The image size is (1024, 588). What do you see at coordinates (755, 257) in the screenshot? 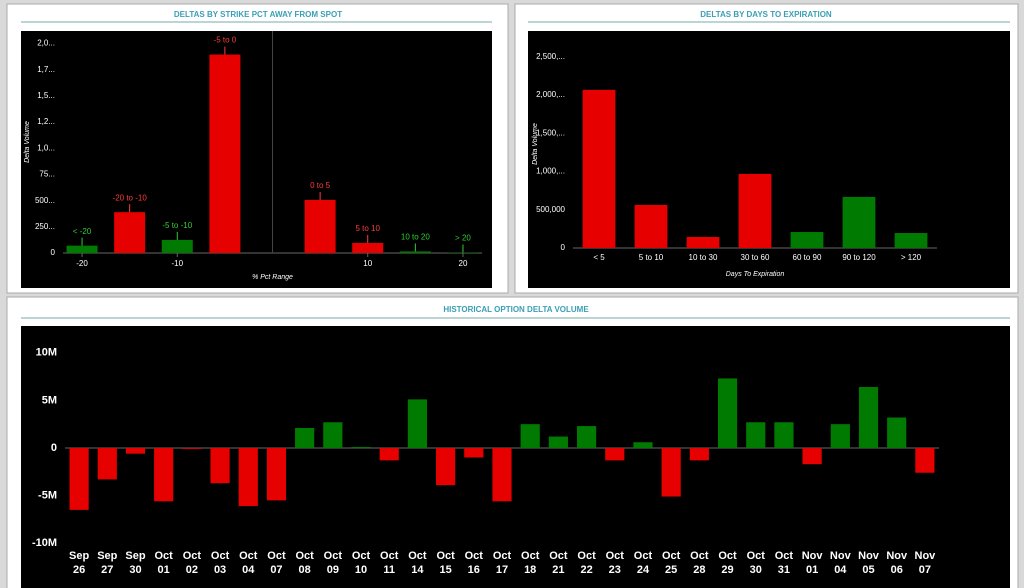
I see `x-tick-label: 30 to 60` at bounding box center [755, 257].